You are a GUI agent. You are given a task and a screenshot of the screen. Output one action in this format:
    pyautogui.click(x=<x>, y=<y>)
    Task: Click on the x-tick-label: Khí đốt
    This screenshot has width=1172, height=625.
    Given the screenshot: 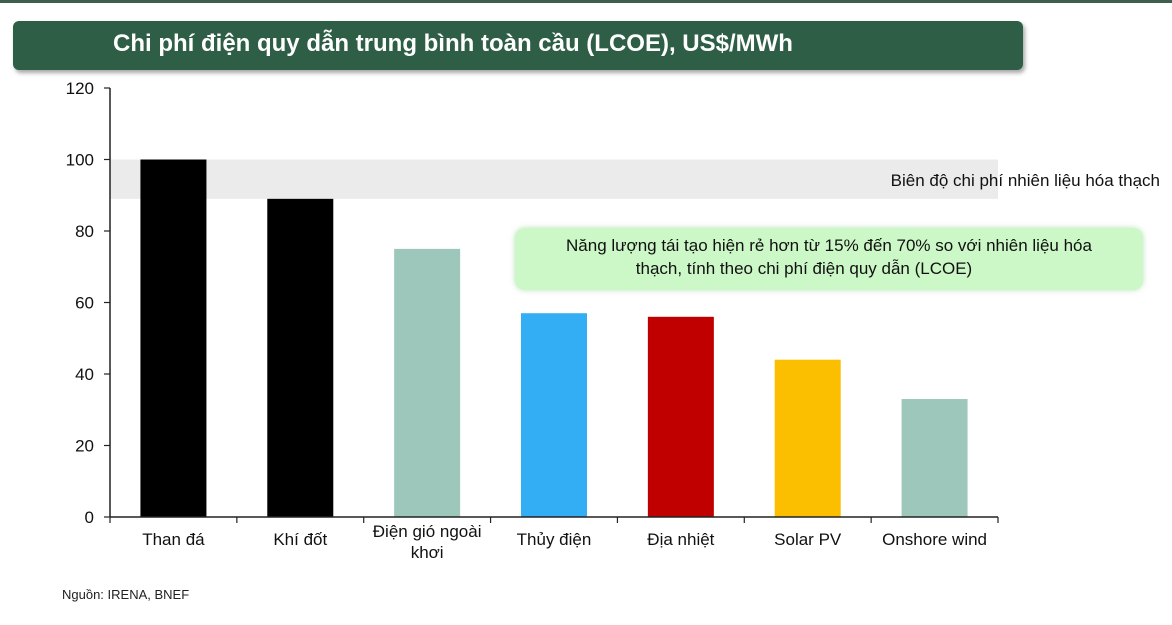 What is the action you would take?
    pyautogui.click(x=300, y=539)
    